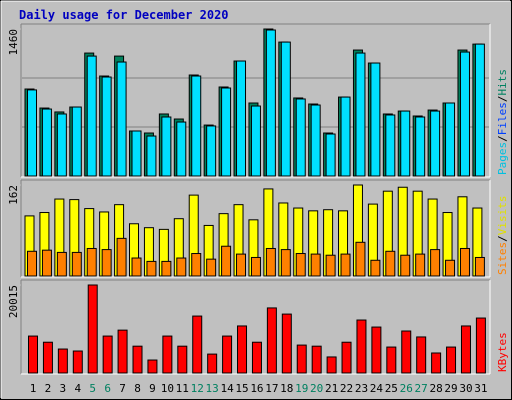  I want to click on y-tick-label: 1460, so click(13, 42).